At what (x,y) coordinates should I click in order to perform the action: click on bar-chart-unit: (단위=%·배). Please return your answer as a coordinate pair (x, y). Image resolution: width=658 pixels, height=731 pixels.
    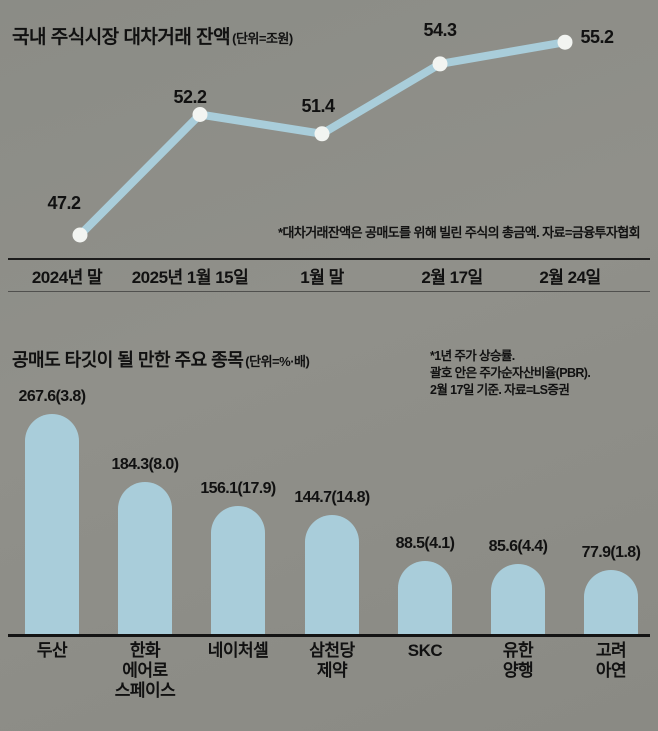
    Looking at the image, I should click on (277, 361).